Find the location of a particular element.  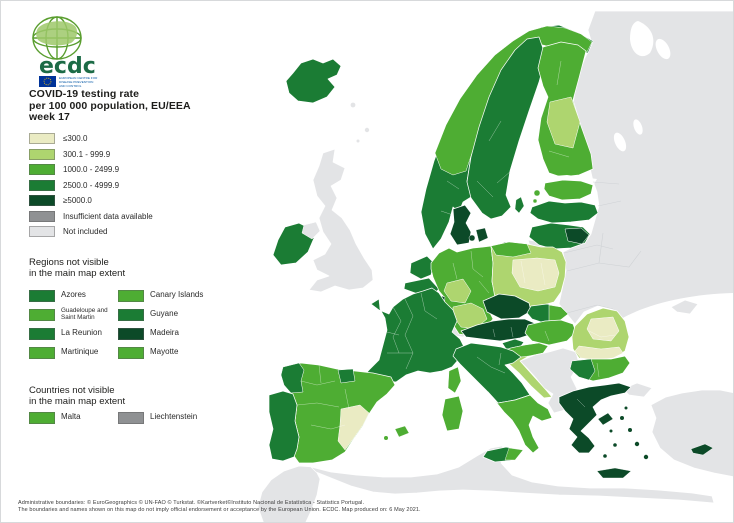

region-estonia is located at coordinates (568, 190).